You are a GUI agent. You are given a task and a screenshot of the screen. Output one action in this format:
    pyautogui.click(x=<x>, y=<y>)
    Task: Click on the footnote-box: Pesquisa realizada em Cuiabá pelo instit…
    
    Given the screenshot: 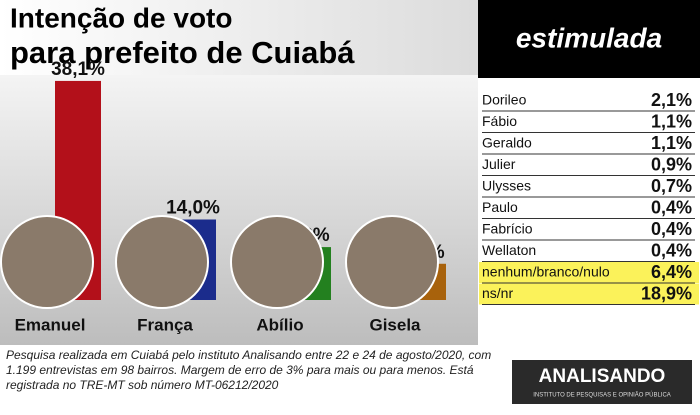 What is the action you would take?
    pyautogui.click(x=249, y=370)
    